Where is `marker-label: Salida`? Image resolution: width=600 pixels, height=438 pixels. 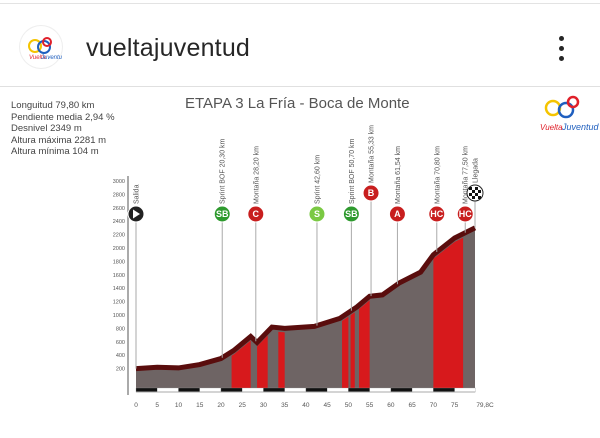
marker-label: Salida is located at coordinates (137, 194).